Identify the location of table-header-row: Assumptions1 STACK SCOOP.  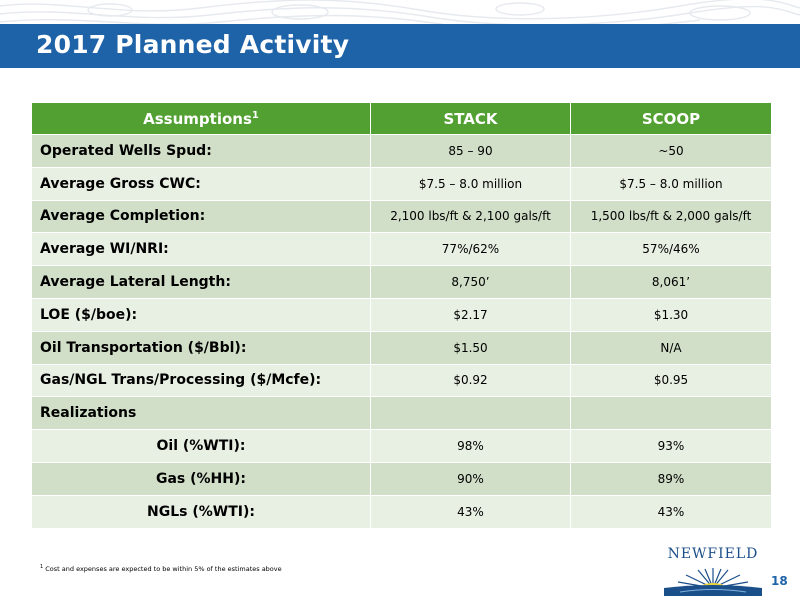
(401, 118).